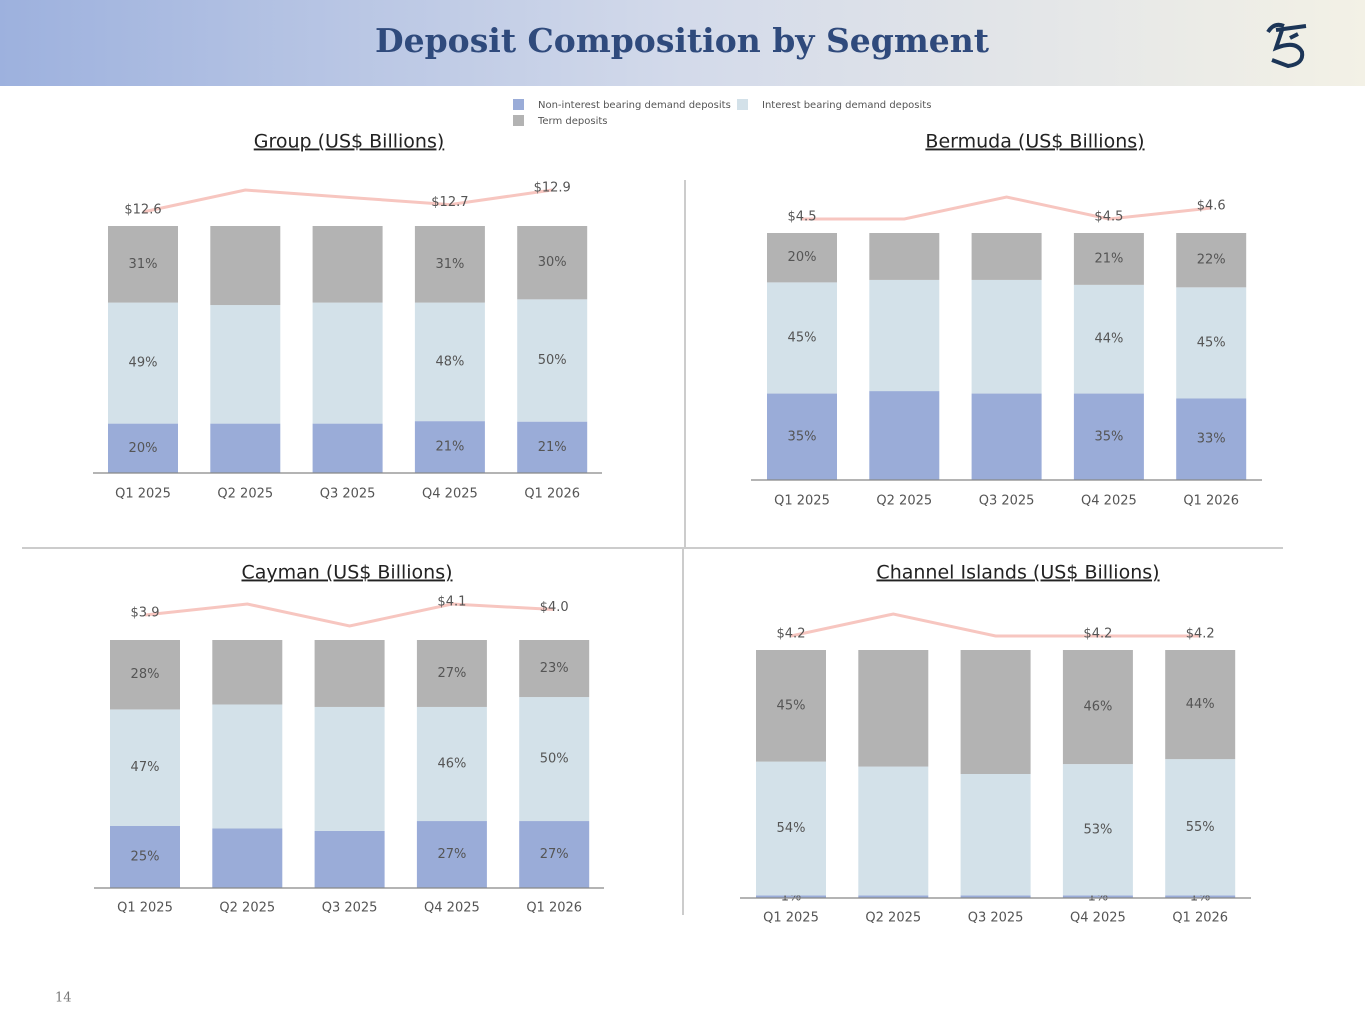 The height and width of the screenshot is (1028, 1365). What do you see at coordinates (142, 210) in the screenshot?
I see `total-label: $12.6` at bounding box center [142, 210].